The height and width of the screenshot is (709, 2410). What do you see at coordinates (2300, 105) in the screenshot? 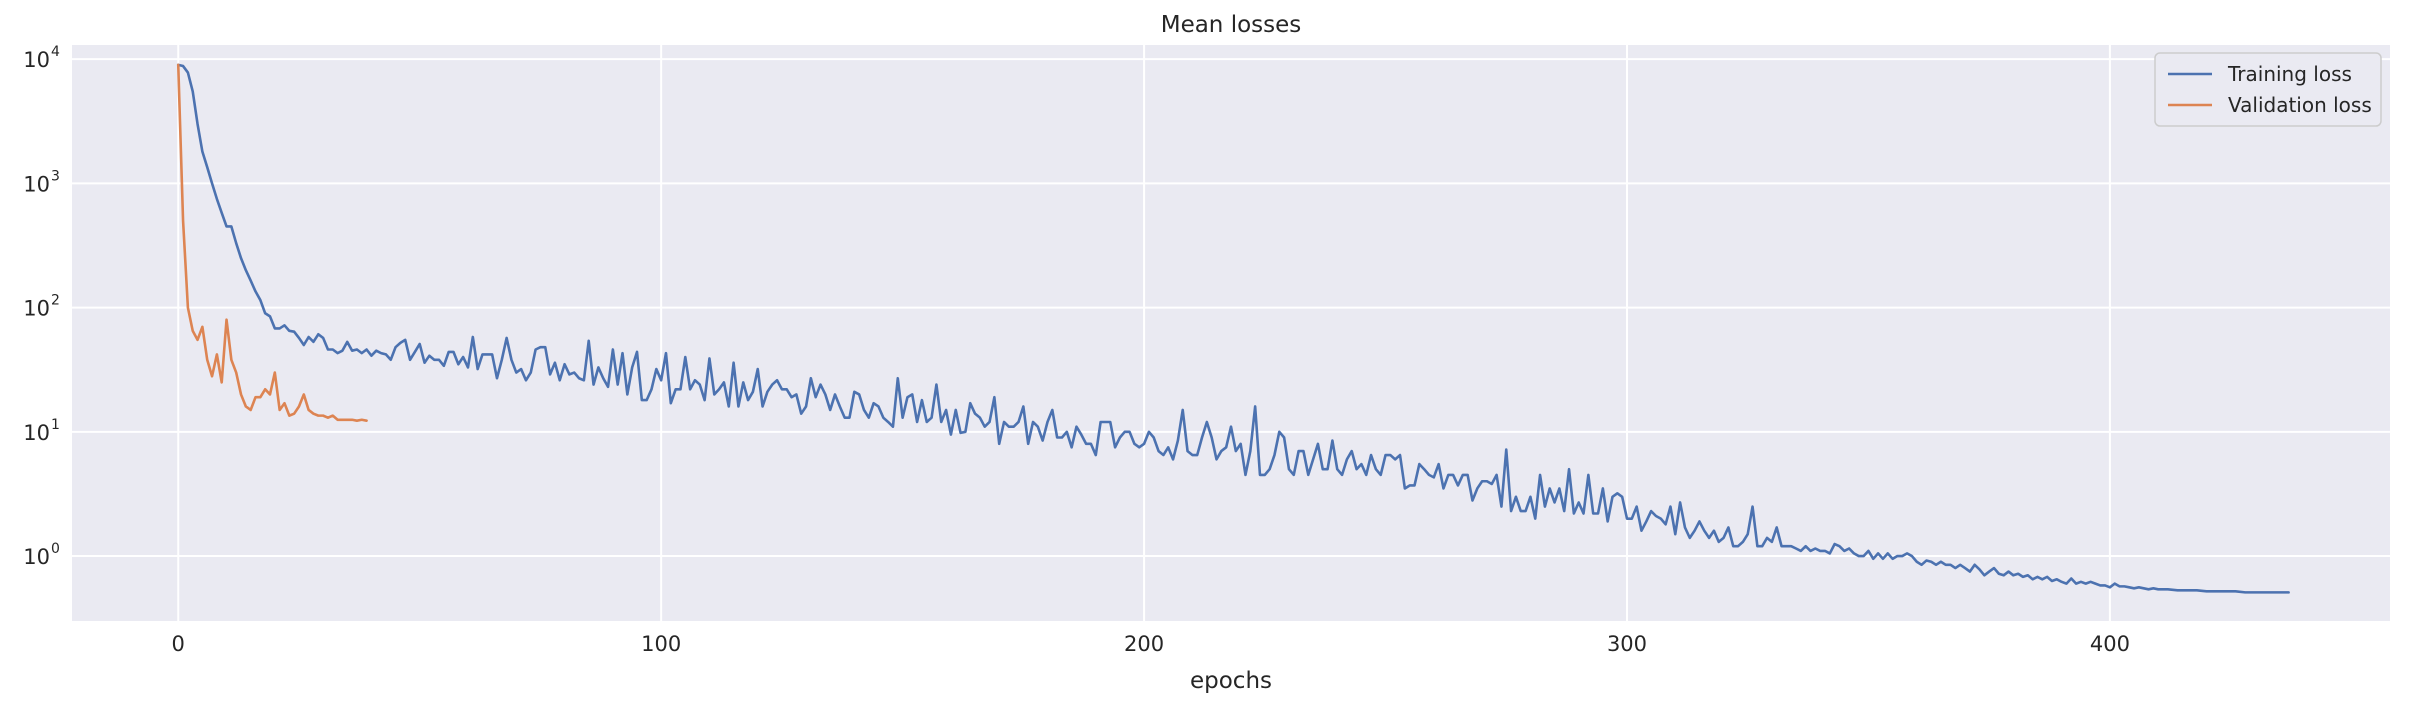
I see `legend-label-validation: Validation loss` at bounding box center [2300, 105].